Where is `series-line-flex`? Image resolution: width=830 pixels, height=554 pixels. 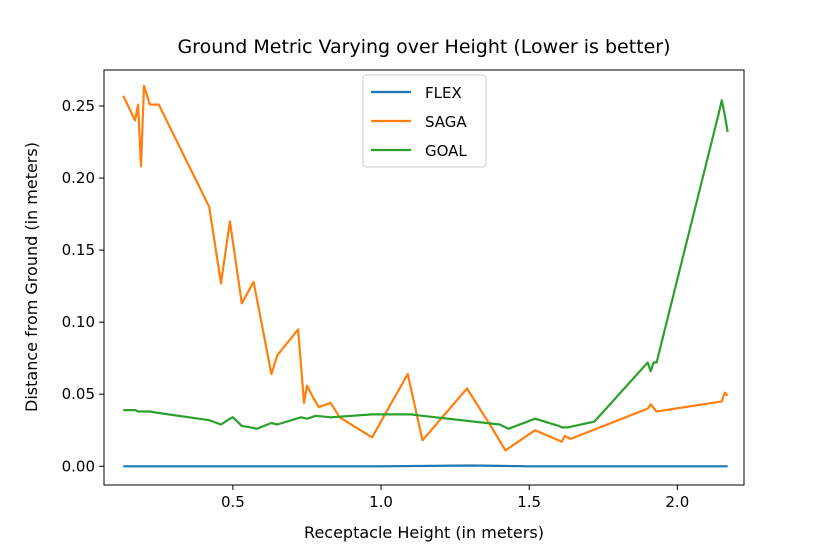
series-line-flex is located at coordinates (425, 466).